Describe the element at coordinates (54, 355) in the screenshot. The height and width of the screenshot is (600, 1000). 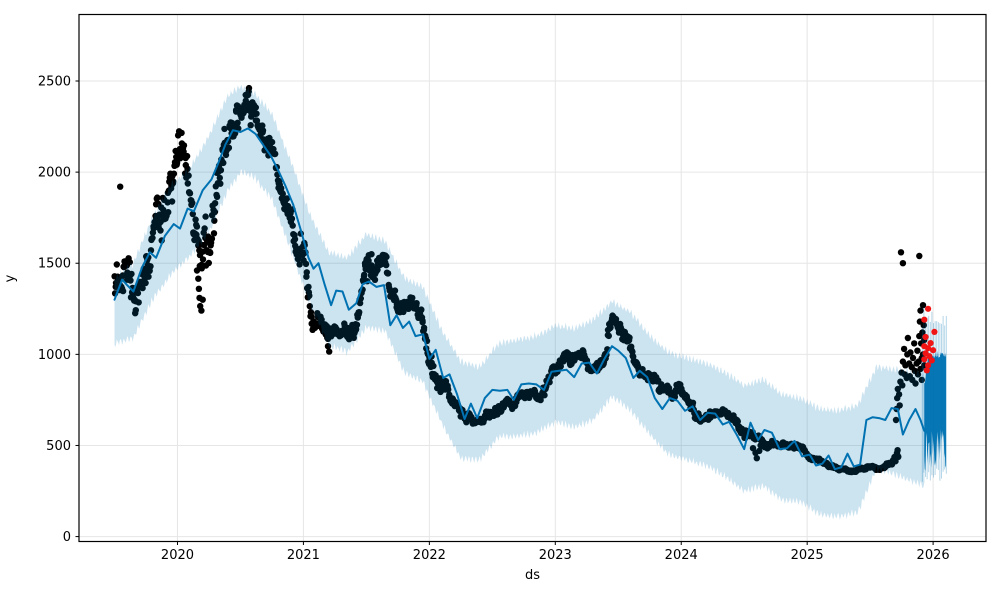
I see `y-tick-label: 1000` at that location.